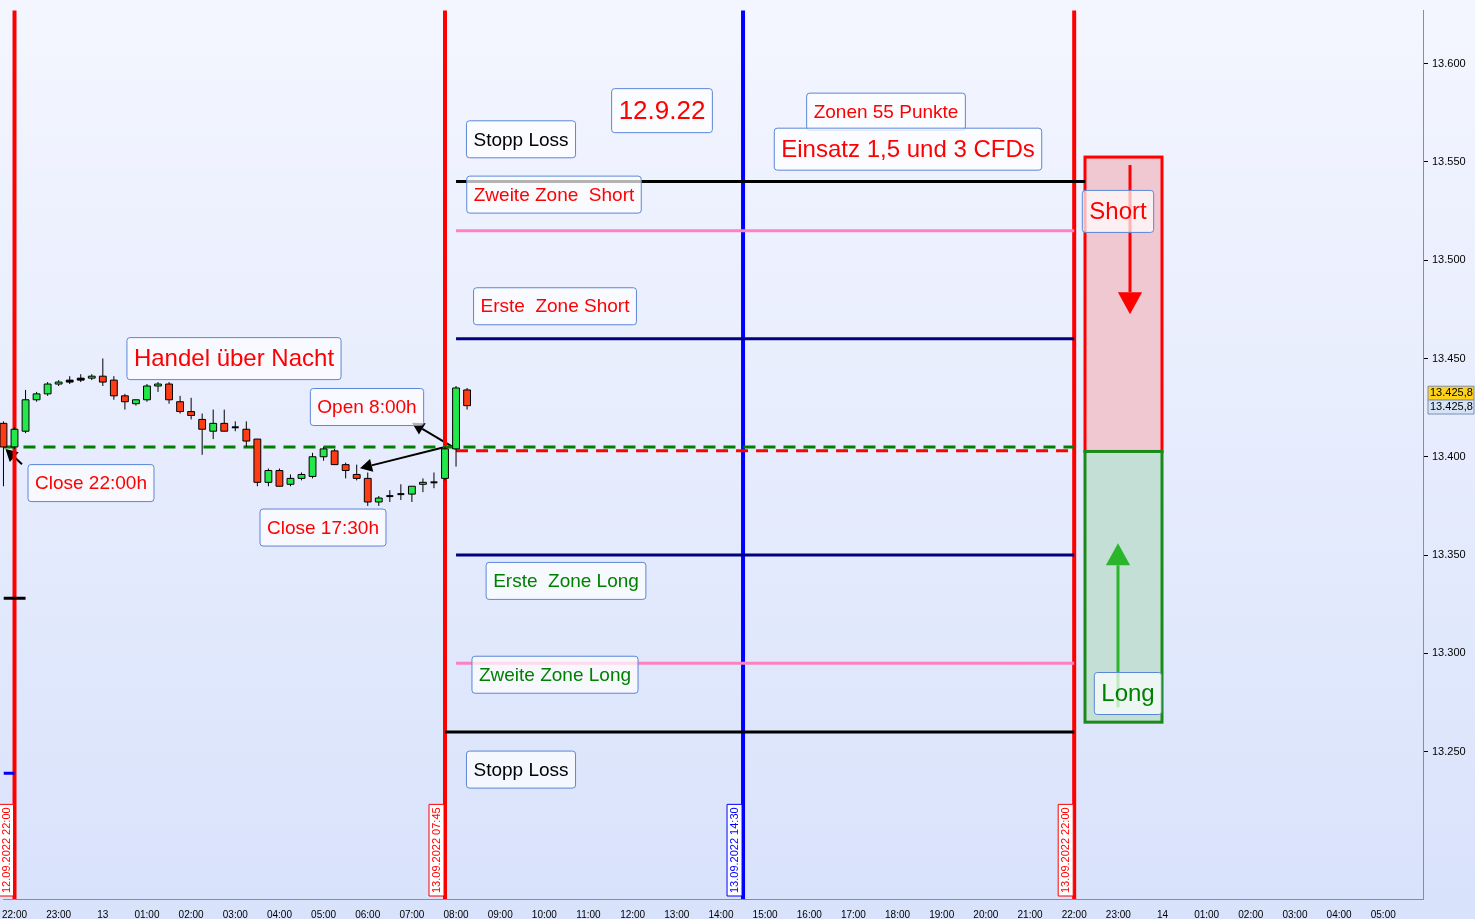 The width and height of the screenshot is (1475, 919). I want to click on annotation: Close 22:00h, so click(91, 483).